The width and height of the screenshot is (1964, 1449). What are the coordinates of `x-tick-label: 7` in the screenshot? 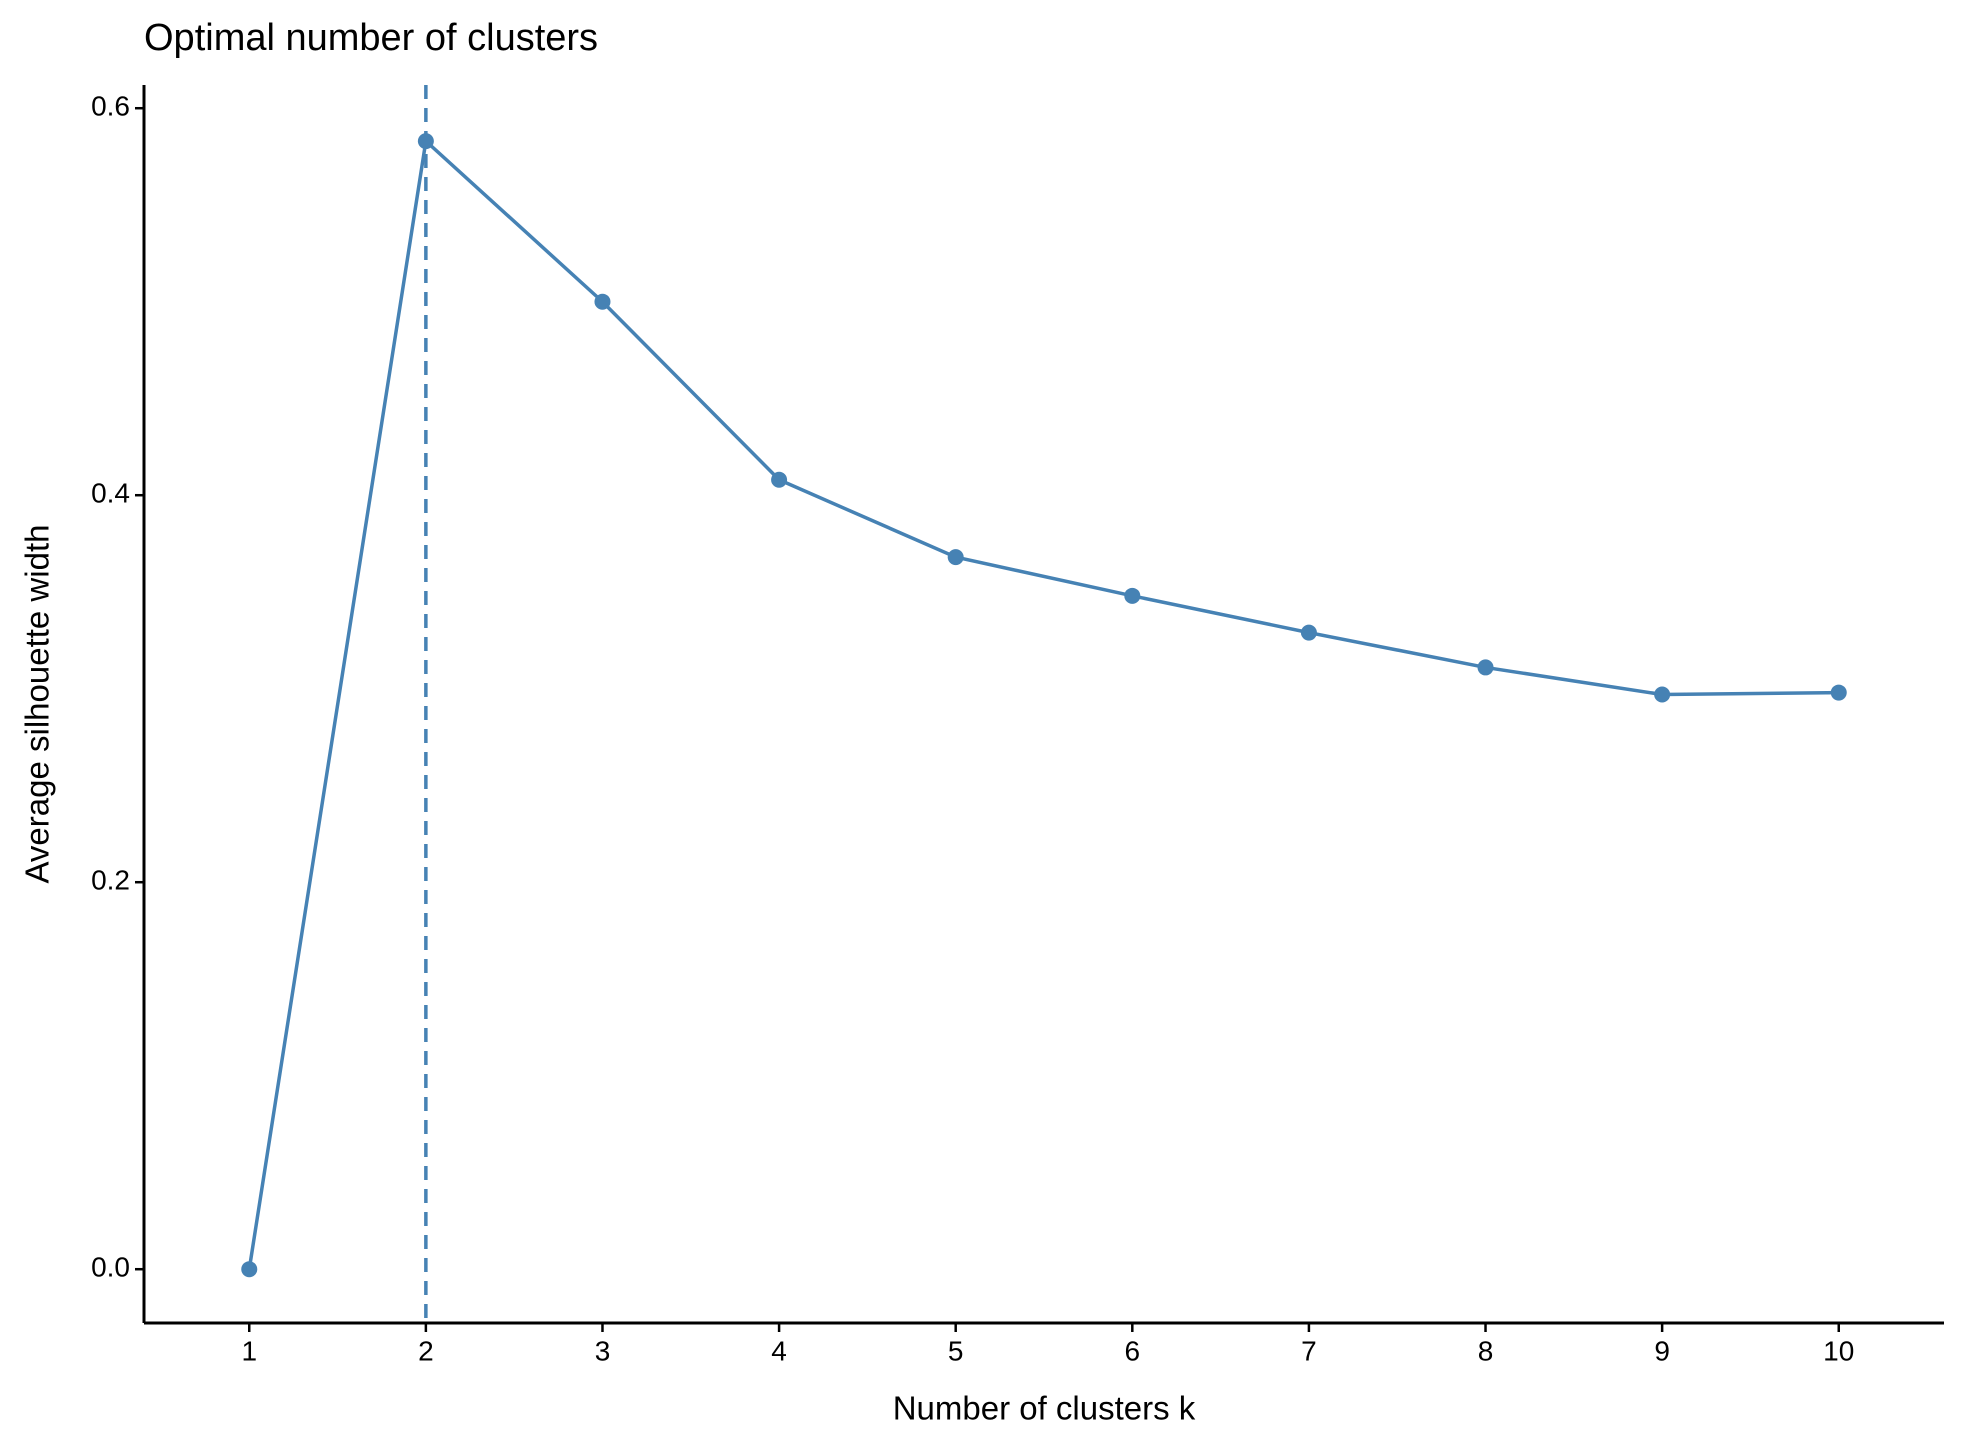 It's located at (1309, 1350).